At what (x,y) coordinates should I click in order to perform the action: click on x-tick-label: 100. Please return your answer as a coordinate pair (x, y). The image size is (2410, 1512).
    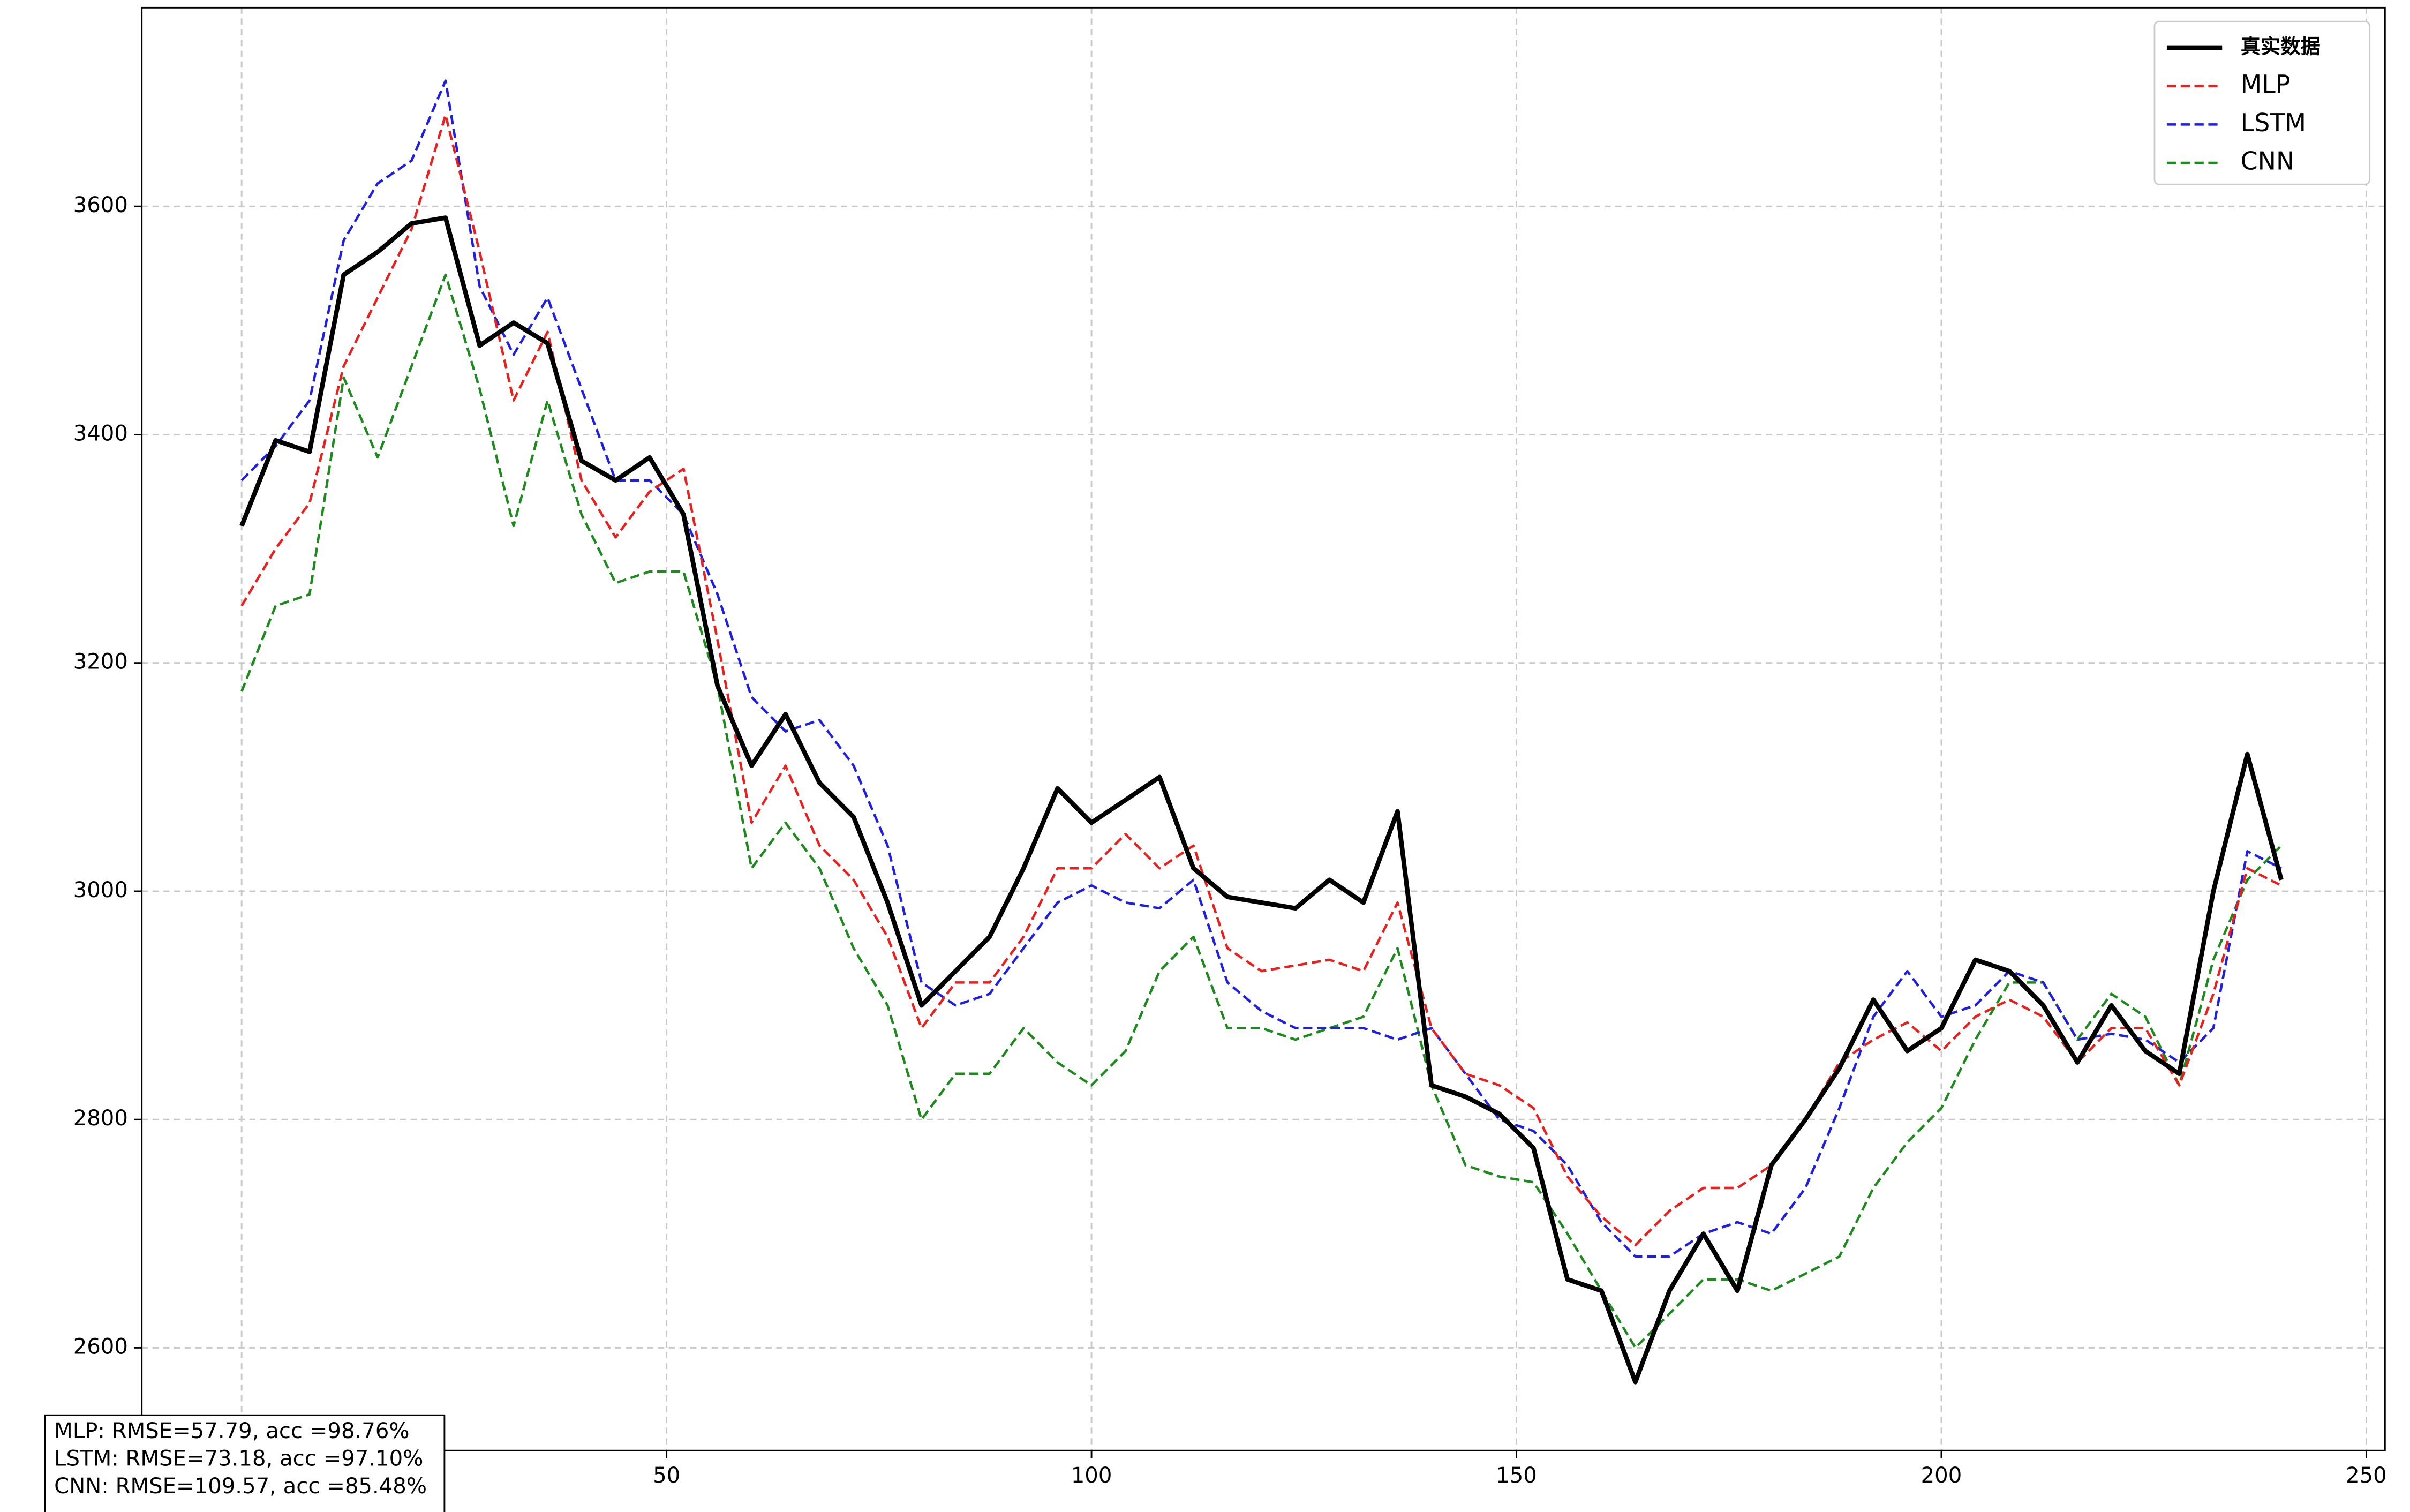
    Looking at the image, I should click on (1091, 1475).